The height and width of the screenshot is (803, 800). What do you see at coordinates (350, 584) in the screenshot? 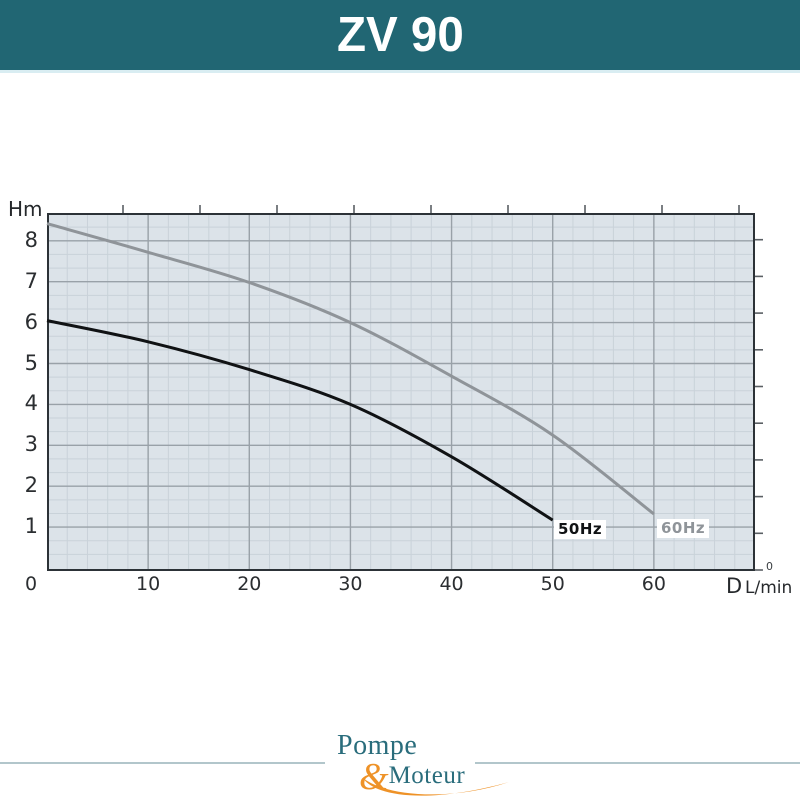
I see `x-tick-label: 30` at bounding box center [350, 584].